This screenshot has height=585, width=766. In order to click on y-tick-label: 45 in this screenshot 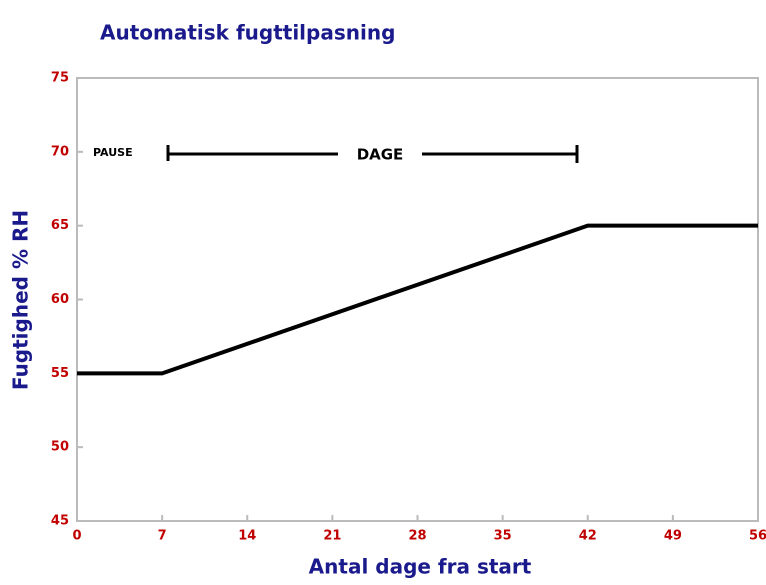, I will do `click(60, 521)`.